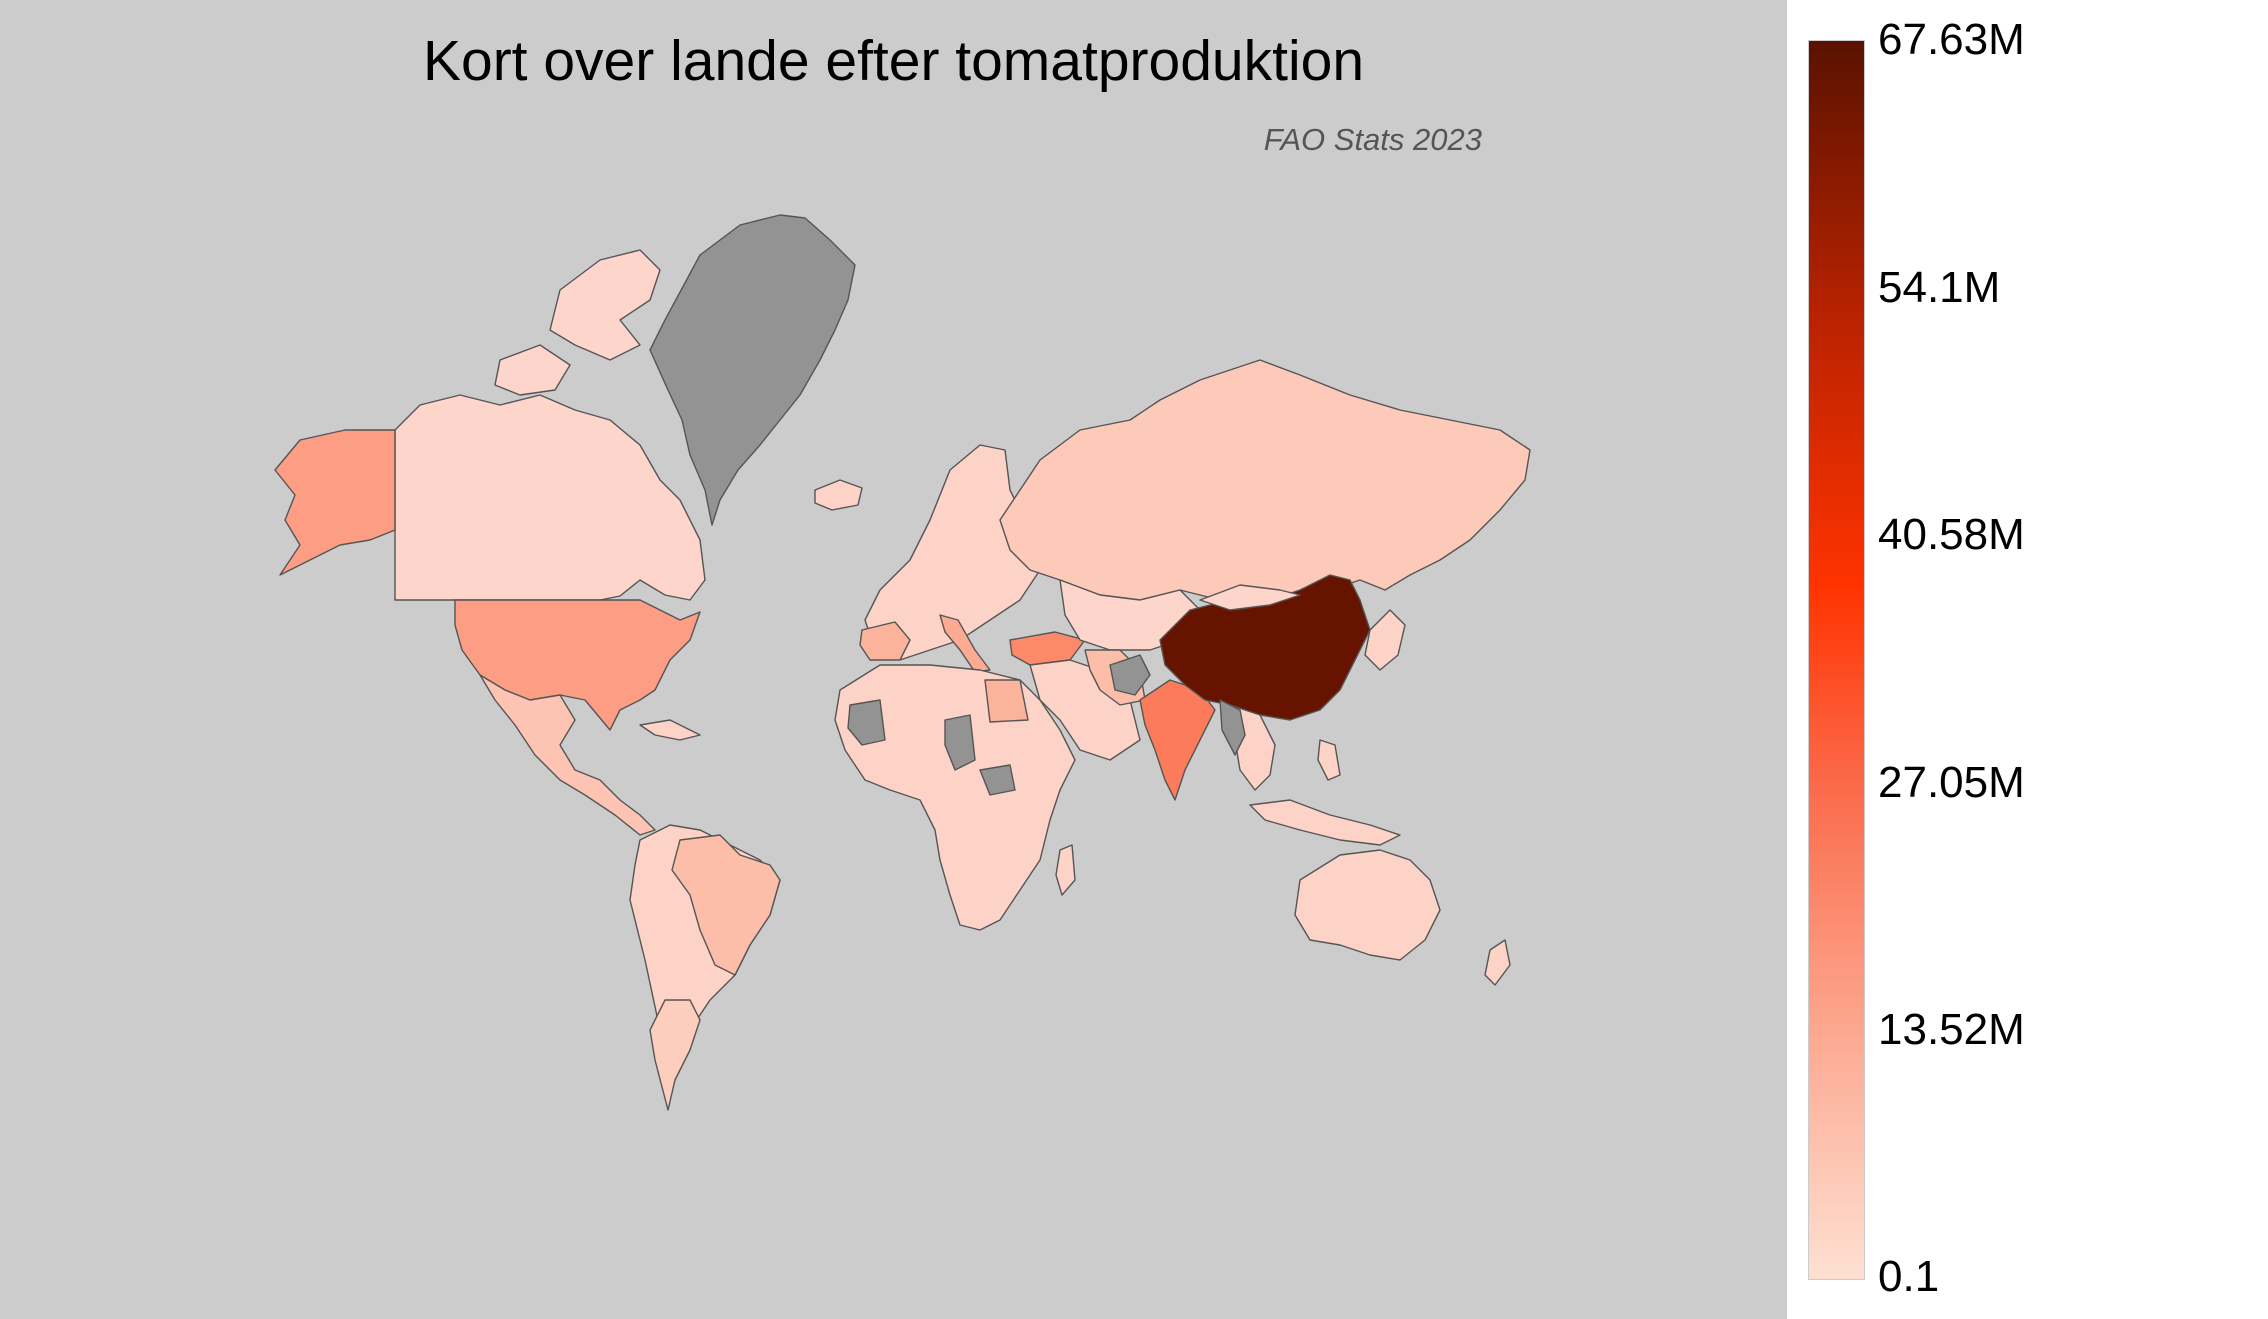 This screenshot has height=1319, width=2268. I want to click on colorbar, so click(1836, 660).